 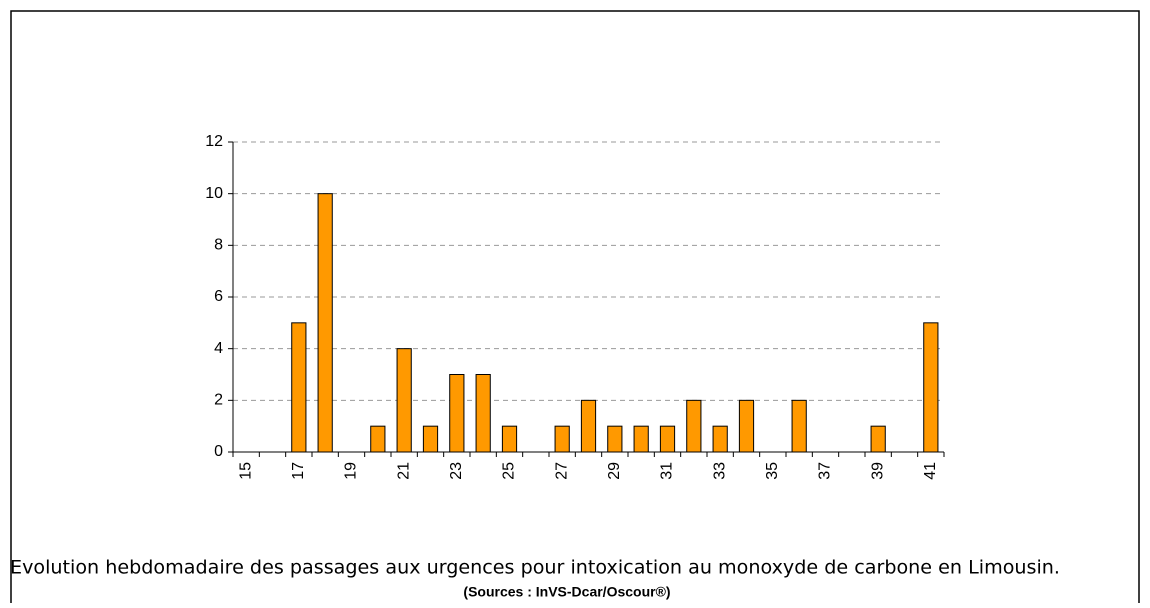 What do you see at coordinates (456, 471) in the screenshot?
I see `x-tick-label: 23` at bounding box center [456, 471].